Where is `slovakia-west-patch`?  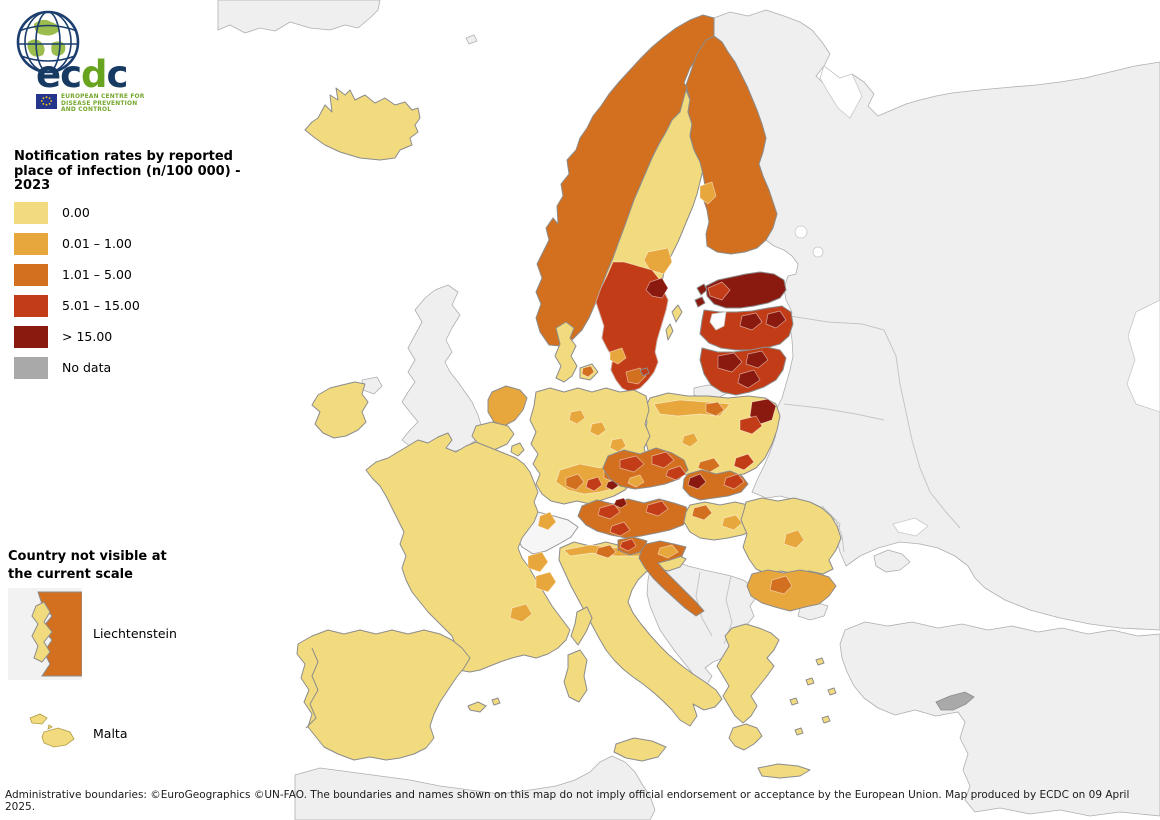
slovakia-west-patch is located at coordinates (697, 481).